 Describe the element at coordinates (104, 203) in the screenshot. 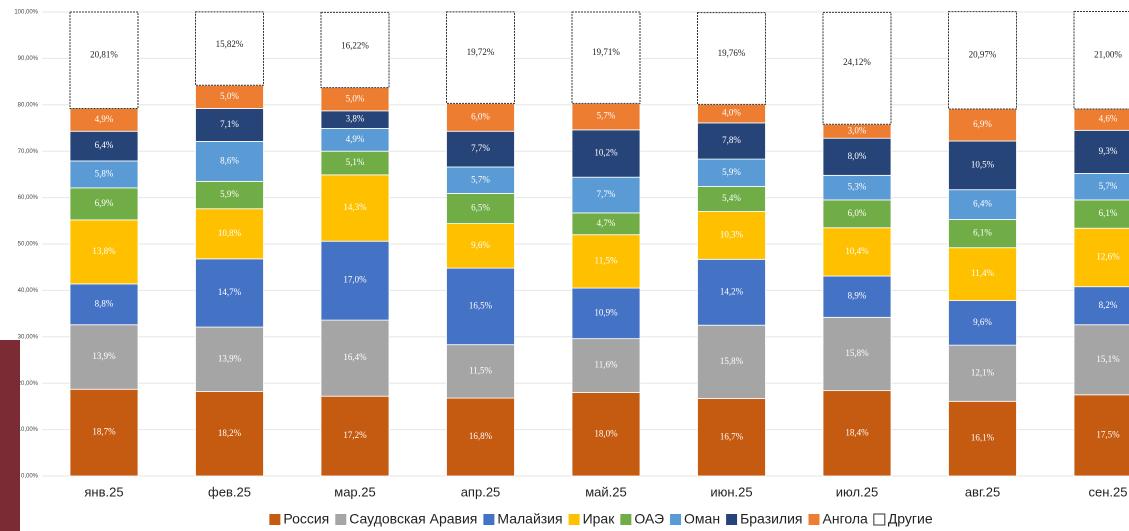

I see `data-label: 6,9%` at that location.